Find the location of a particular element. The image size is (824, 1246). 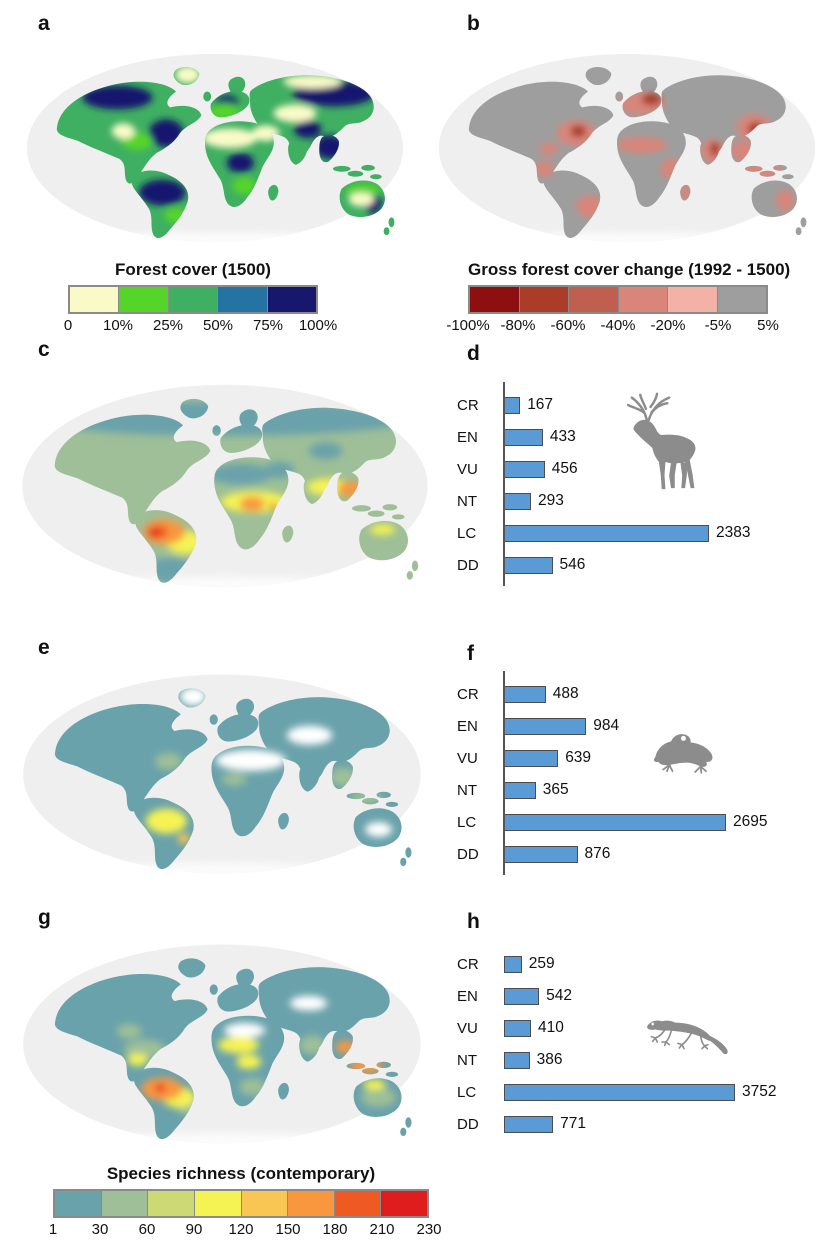

map-forest-change is located at coordinates (627, 148).